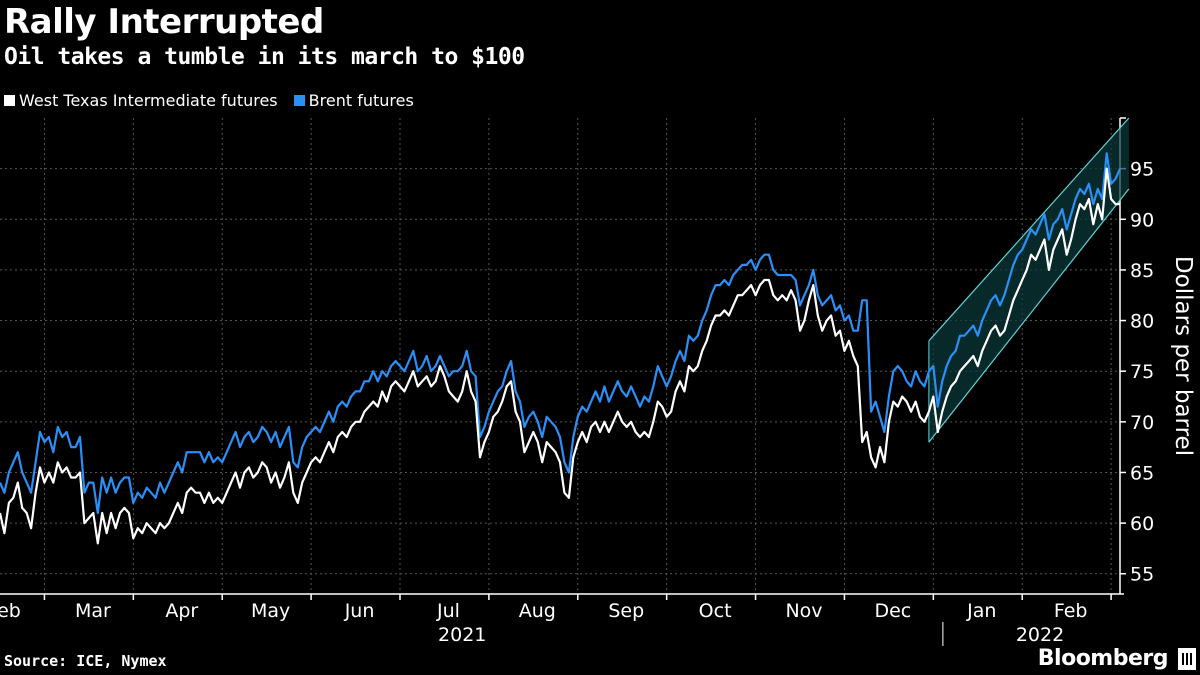  Describe the element at coordinates (1183, 356) in the screenshot. I see `y-axis-title: Dollars per barrel` at that location.